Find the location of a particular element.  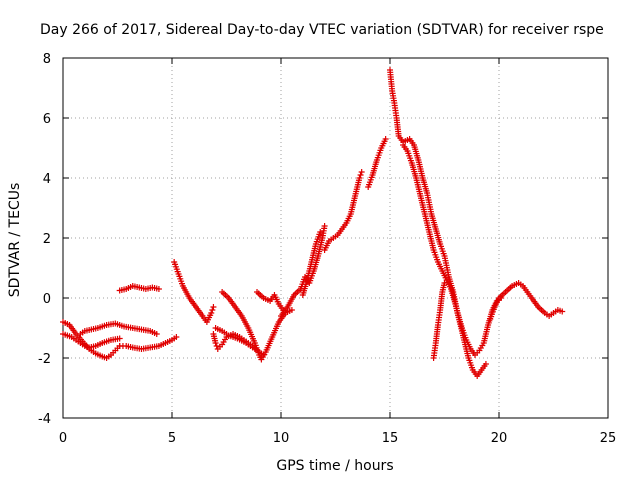

y-tick-label: -2 is located at coordinates (44, 359).